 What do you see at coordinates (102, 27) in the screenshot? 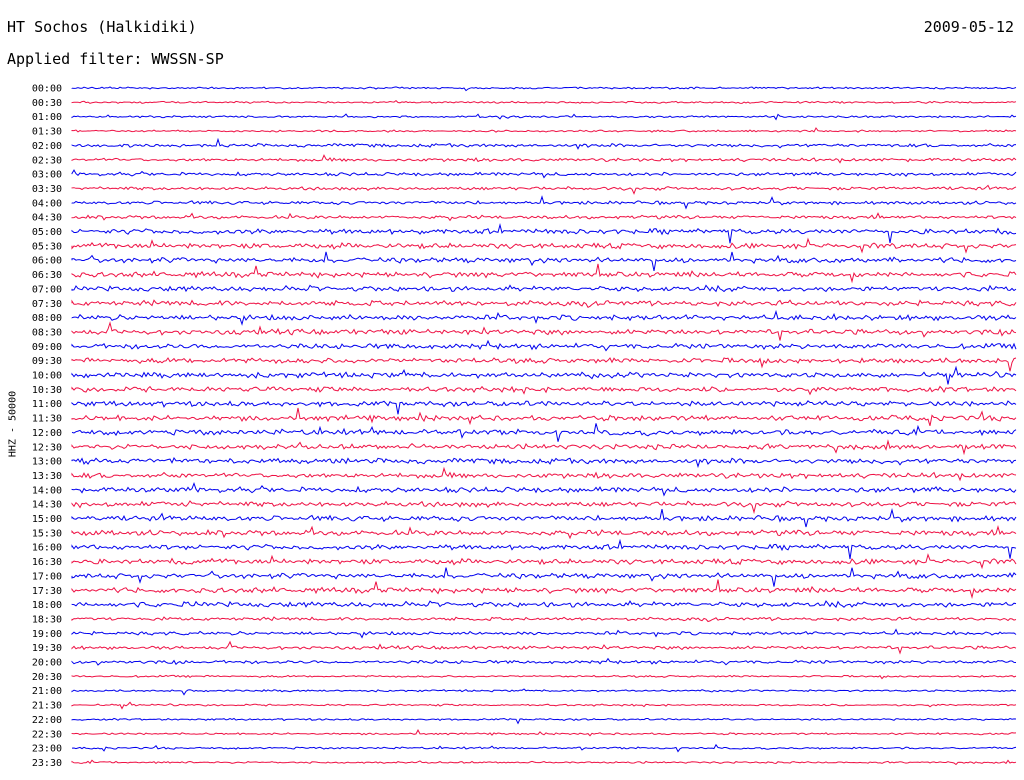
I see `station-title: HT Sochos (Halkidiki)` at bounding box center [102, 27].